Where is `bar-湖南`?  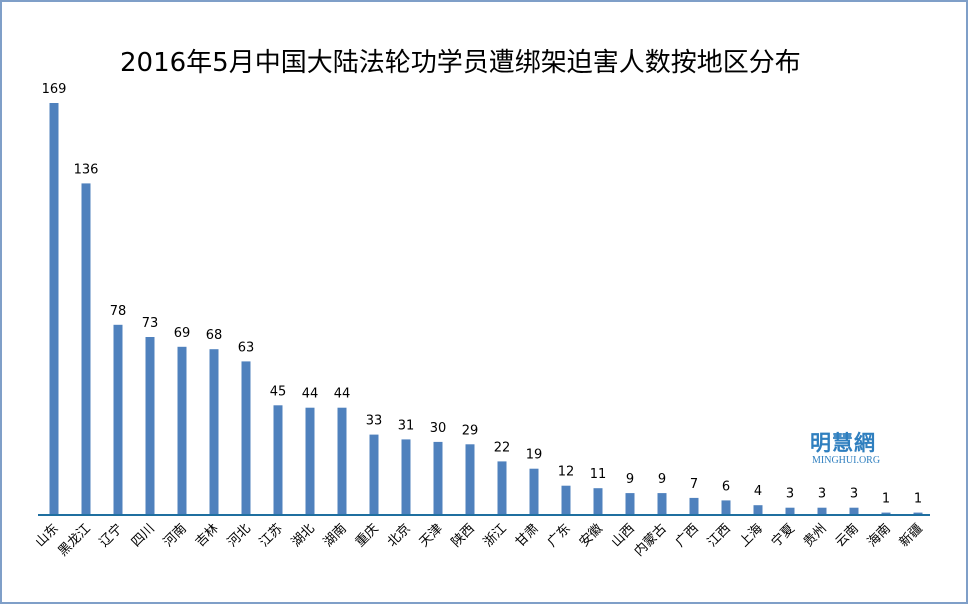
bar-湖南 is located at coordinates (342, 461).